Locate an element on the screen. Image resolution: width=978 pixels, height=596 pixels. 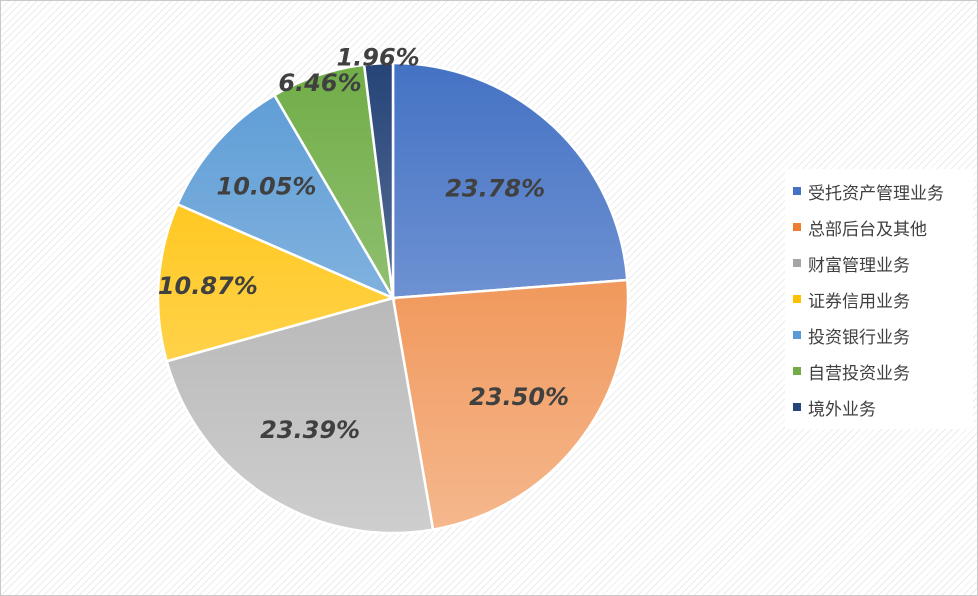
legend-label: 总部后台及其他 is located at coordinates (867, 229).